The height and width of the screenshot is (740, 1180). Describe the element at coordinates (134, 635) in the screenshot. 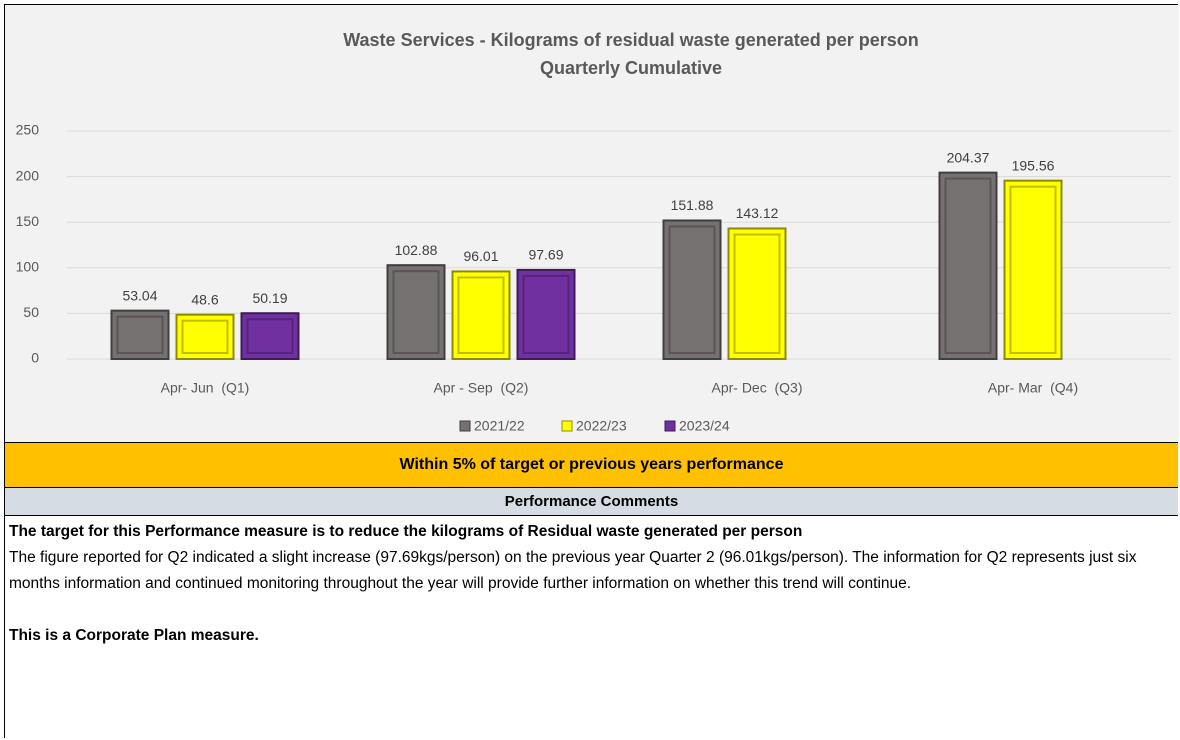

I see `comments-note: This is a Corporate Plan measure.` at that location.